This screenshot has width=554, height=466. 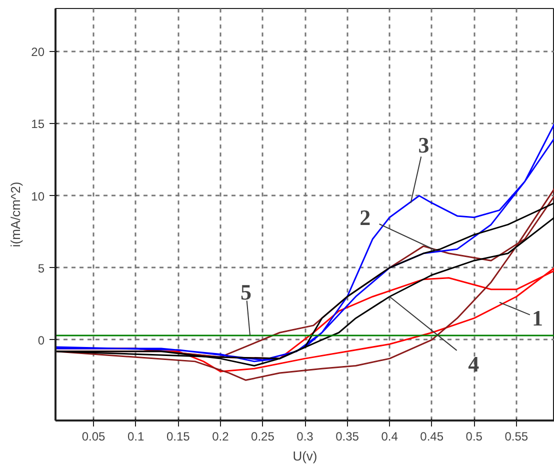 I want to click on x-tick-label: 0.4, so click(x=389, y=437).